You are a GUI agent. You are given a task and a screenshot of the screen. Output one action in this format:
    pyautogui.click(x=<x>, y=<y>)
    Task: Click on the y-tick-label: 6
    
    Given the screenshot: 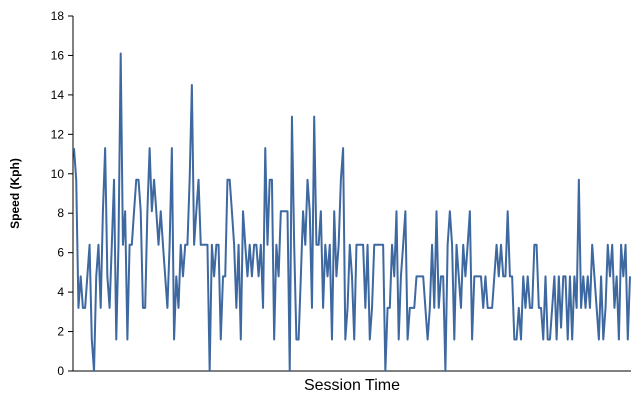 What is the action you would take?
    pyautogui.click(x=60, y=253)
    